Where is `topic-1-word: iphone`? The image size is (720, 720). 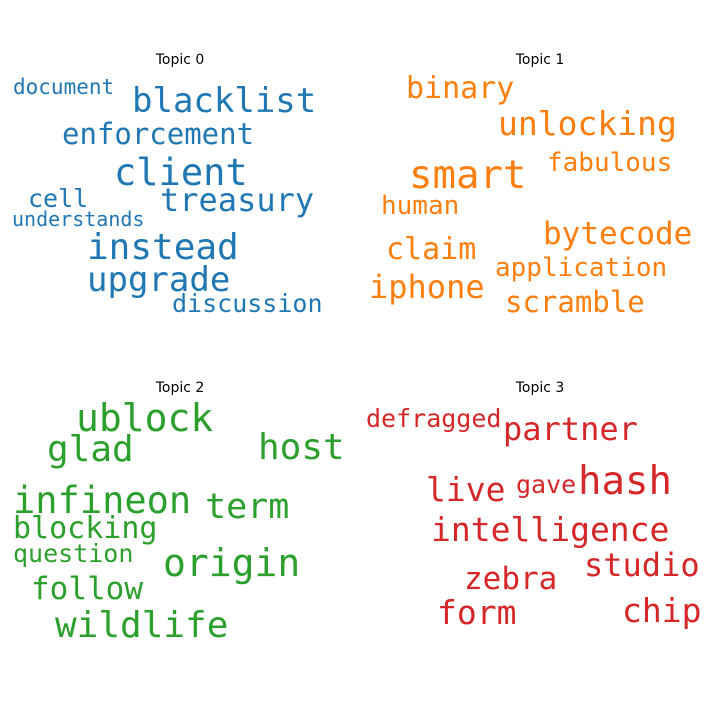 topic-1-word: iphone is located at coordinates (427, 287).